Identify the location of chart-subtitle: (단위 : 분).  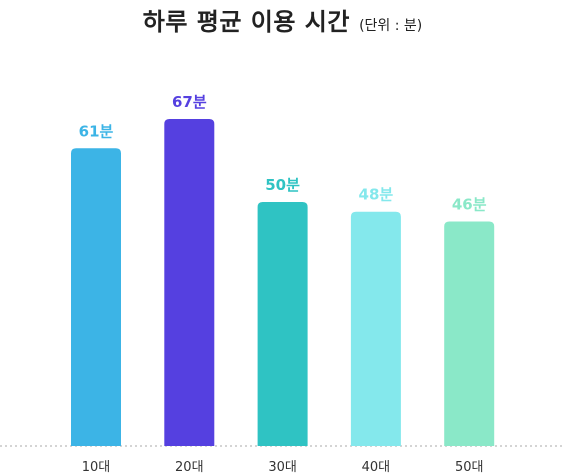
(391, 26).